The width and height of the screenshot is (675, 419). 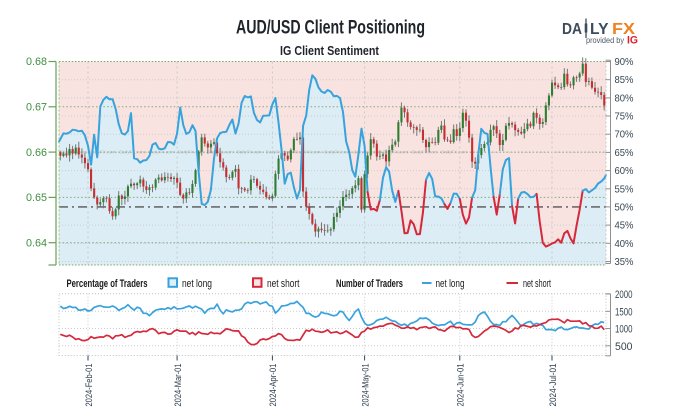 What do you see at coordinates (330, 28) in the screenshot?
I see `svg-text: AUD/USD Client Positioning` at bounding box center [330, 28].